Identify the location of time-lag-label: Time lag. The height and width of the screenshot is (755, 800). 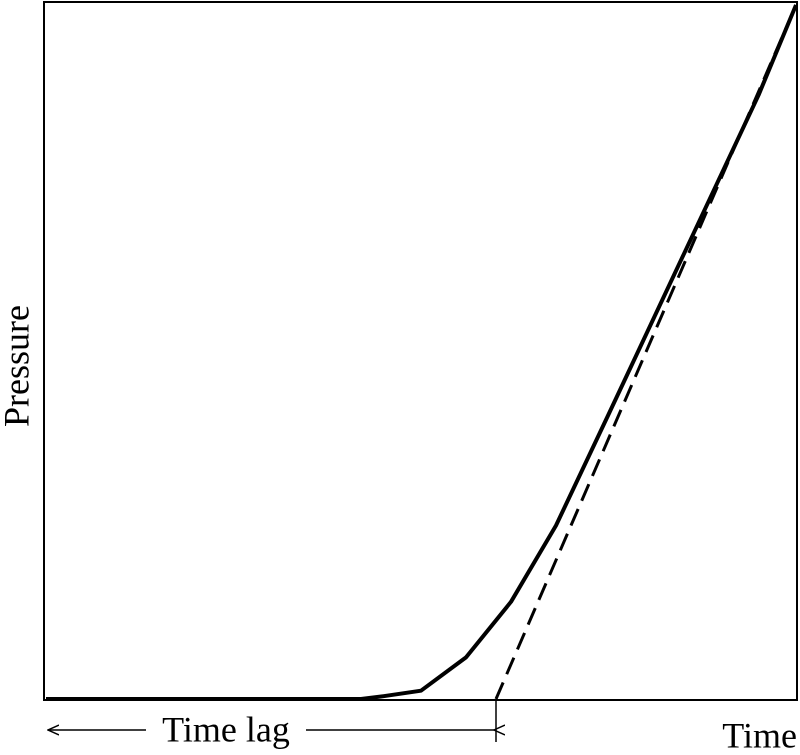
(226, 729).